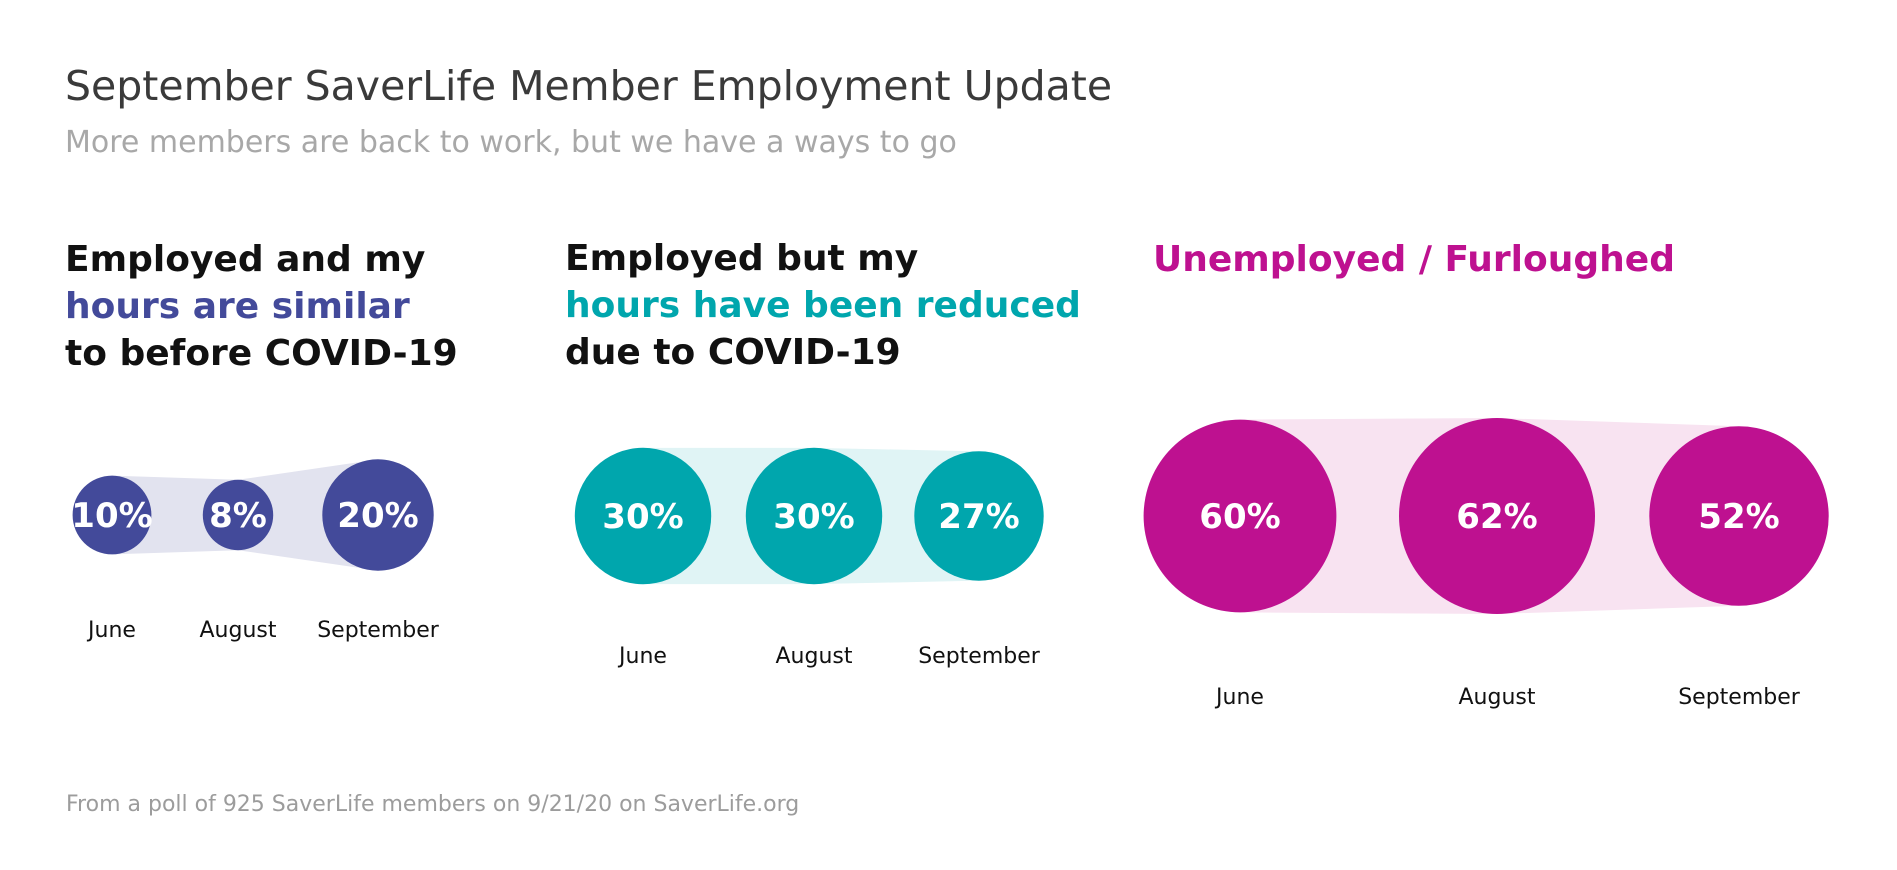 This screenshot has height=870, width=1897. I want to click on reduced-month-label-june: June, so click(642, 656).